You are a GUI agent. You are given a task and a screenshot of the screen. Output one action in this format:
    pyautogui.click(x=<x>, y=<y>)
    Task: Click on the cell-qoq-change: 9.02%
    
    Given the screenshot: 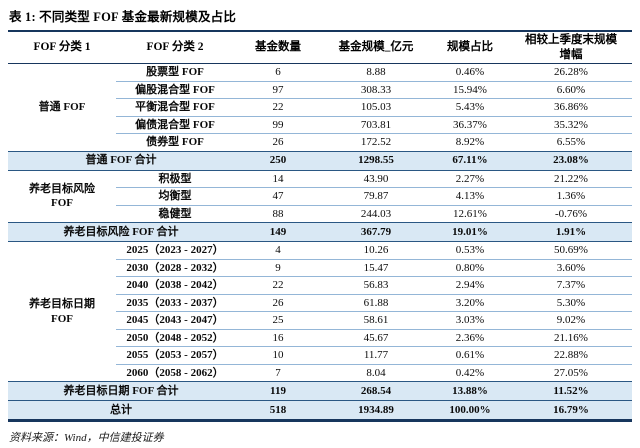 What is the action you would take?
    pyautogui.click(x=571, y=320)
    